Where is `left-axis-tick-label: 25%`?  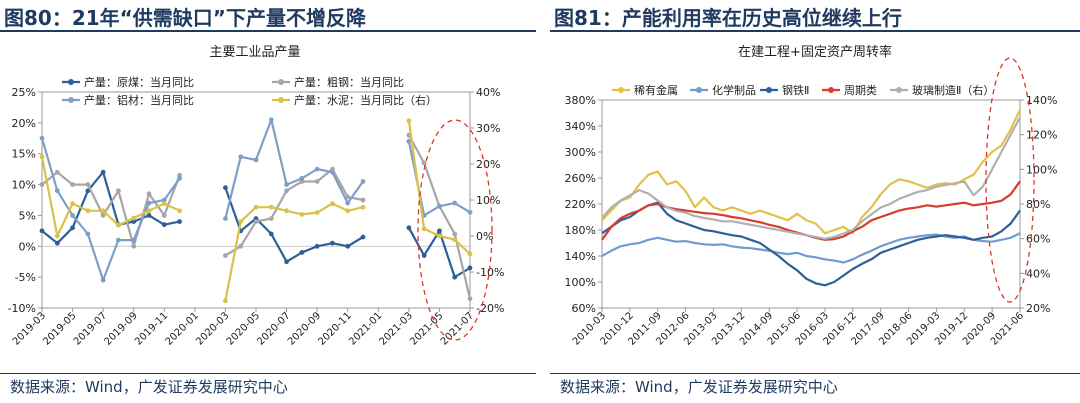 left-axis-tick-label: 25% is located at coordinates (24, 92).